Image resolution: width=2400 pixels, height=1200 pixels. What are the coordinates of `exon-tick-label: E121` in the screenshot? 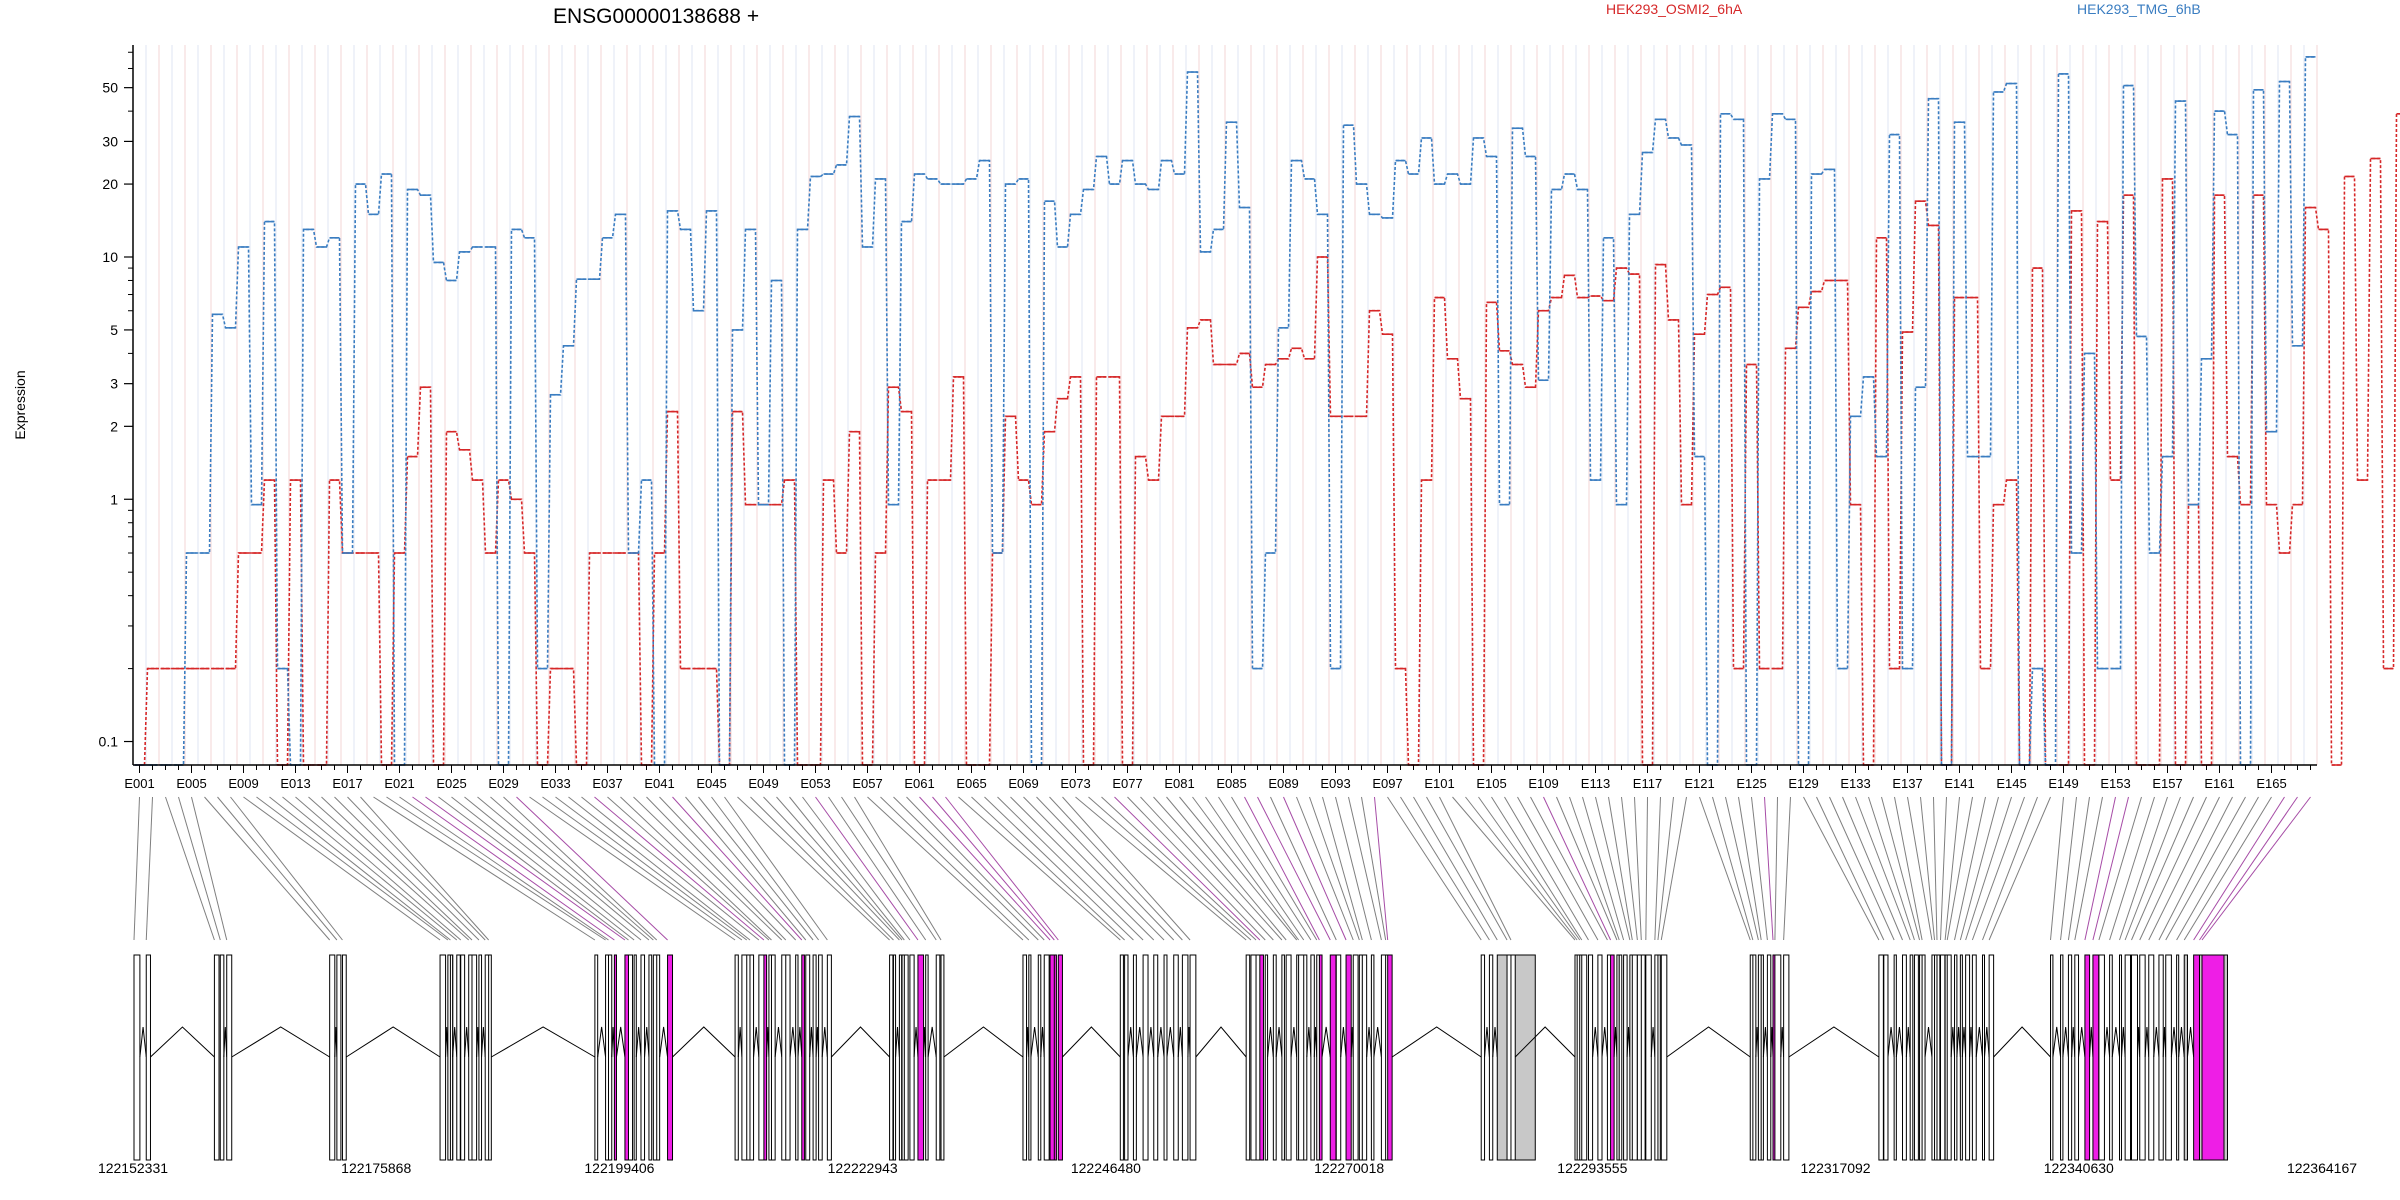 It's located at (1699, 783).